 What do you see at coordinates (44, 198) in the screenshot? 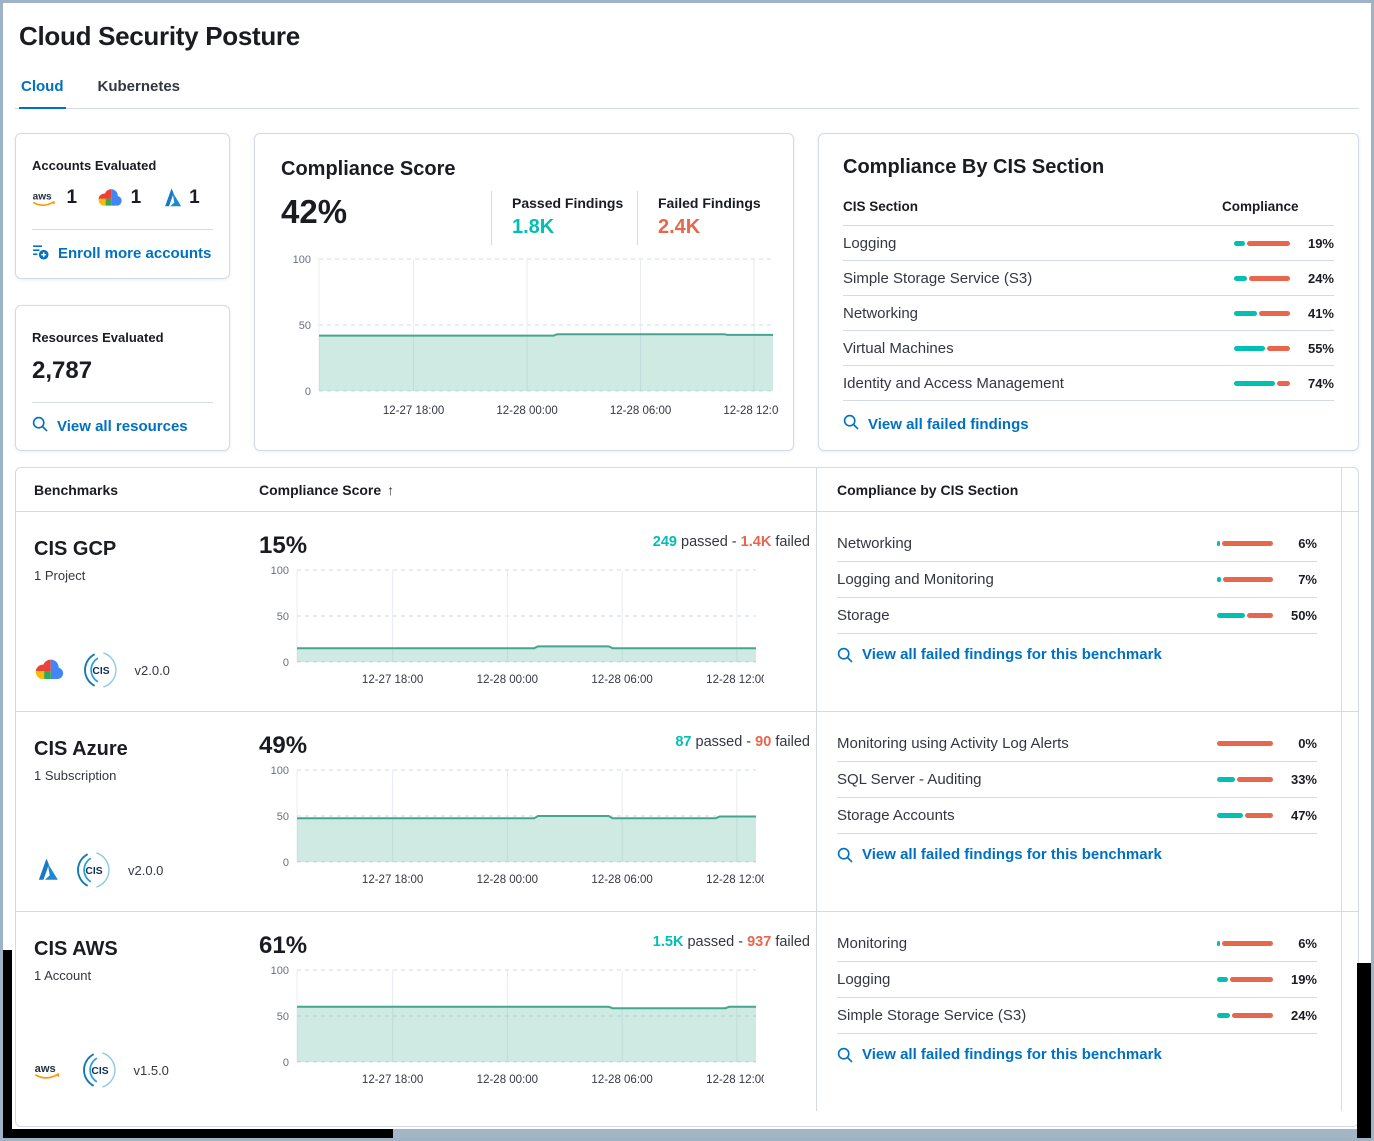
I see `aws-icon: aws` at bounding box center [44, 198].